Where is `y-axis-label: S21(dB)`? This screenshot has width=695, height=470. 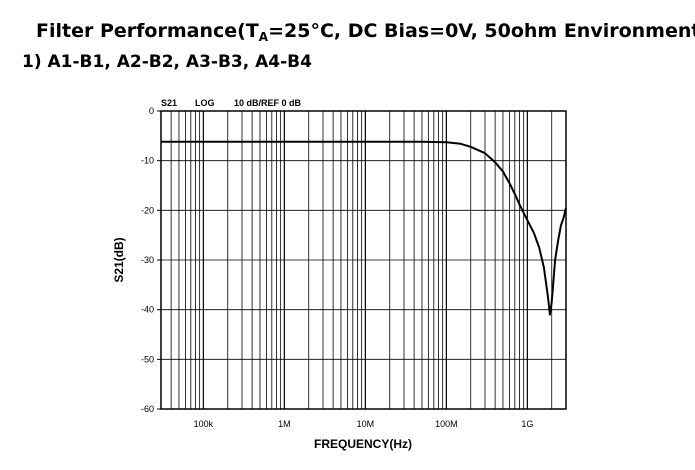
y-axis-label: S21(dB) is located at coordinates (119, 259).